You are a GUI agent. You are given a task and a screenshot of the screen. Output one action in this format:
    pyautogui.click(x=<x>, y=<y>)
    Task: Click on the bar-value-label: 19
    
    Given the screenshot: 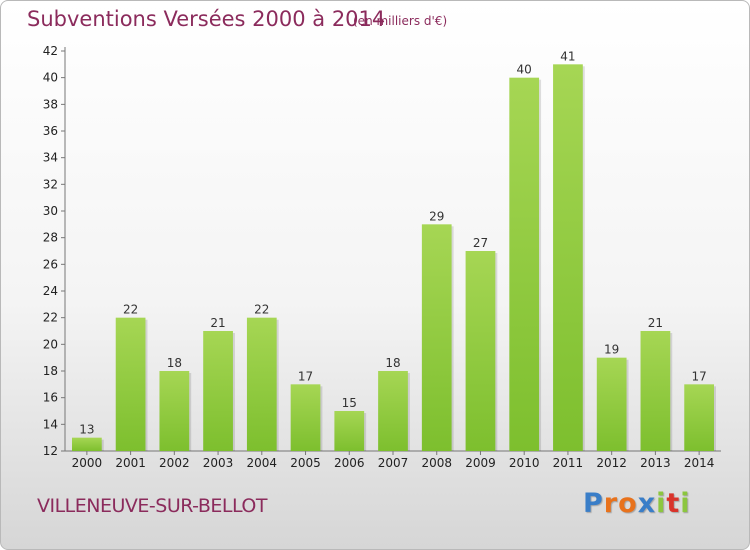 What is the action you would take?
    pyautogui.click(x=611, y=350)
    